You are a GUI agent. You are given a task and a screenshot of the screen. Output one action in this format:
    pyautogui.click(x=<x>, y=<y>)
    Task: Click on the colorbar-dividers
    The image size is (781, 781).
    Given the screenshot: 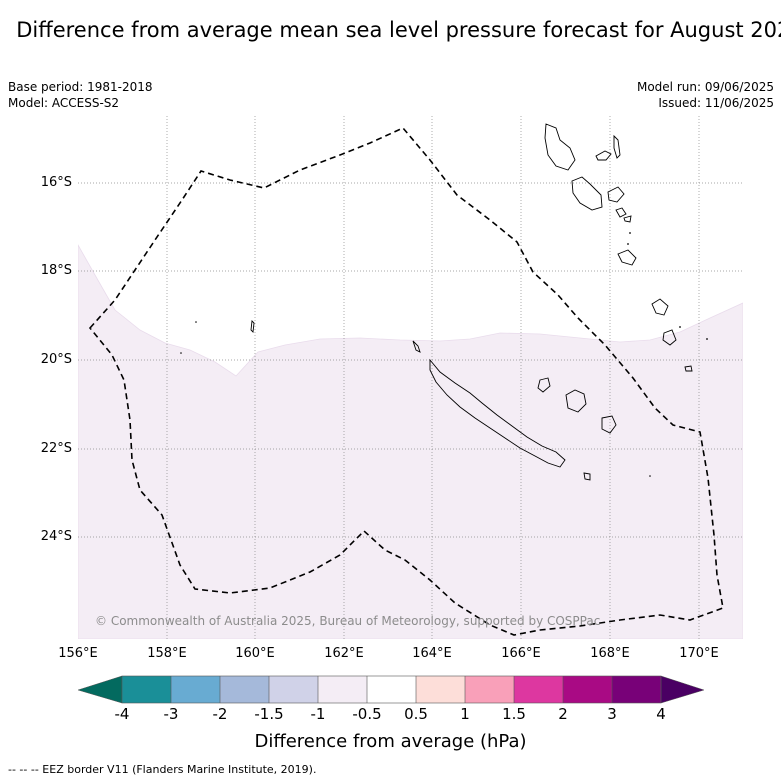 What is the action you would take?
    pyautogui.click(x=391, y=689)
    